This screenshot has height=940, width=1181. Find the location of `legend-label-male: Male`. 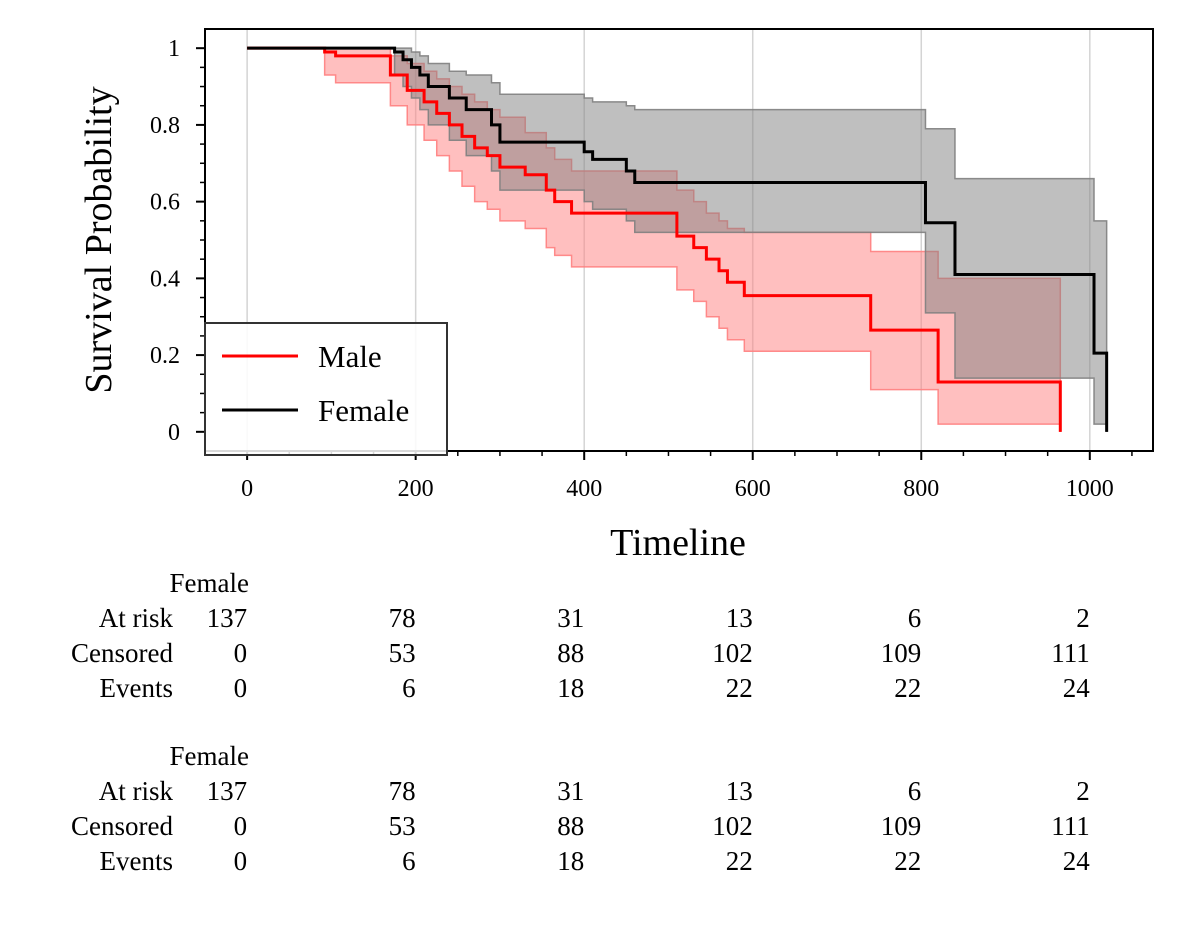

legend-label-male: Male is located at coordinates (350, 356).